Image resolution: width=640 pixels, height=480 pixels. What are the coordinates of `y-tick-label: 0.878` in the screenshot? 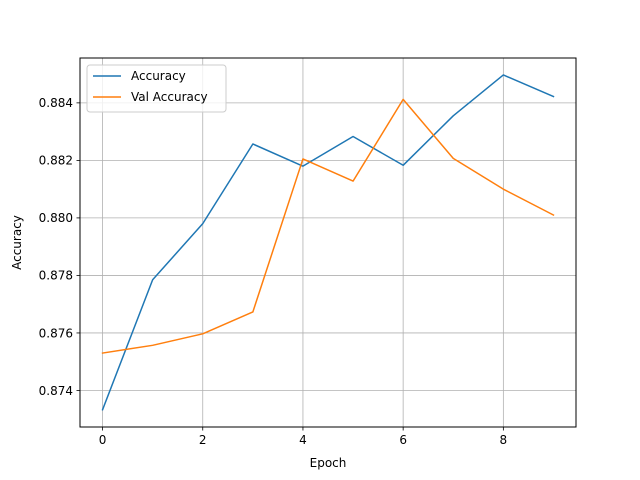 It's located at (56, 276).